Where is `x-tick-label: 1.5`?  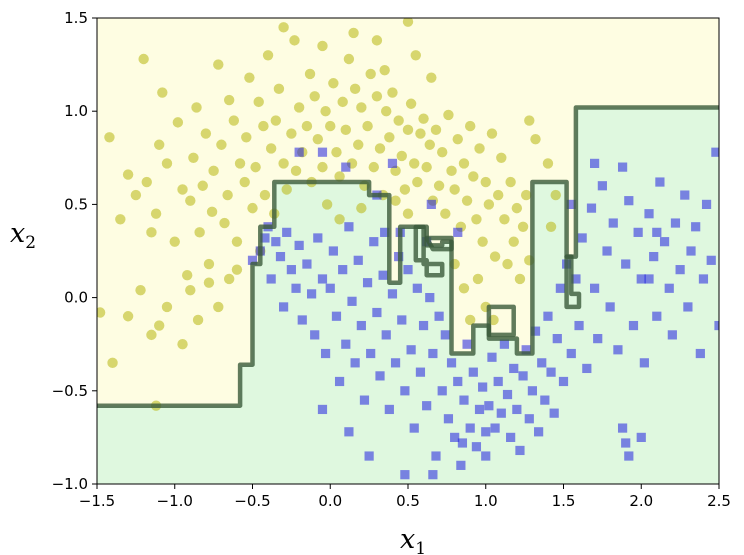
x-tick-label: 1.5 is located at coordinates (564, 501).